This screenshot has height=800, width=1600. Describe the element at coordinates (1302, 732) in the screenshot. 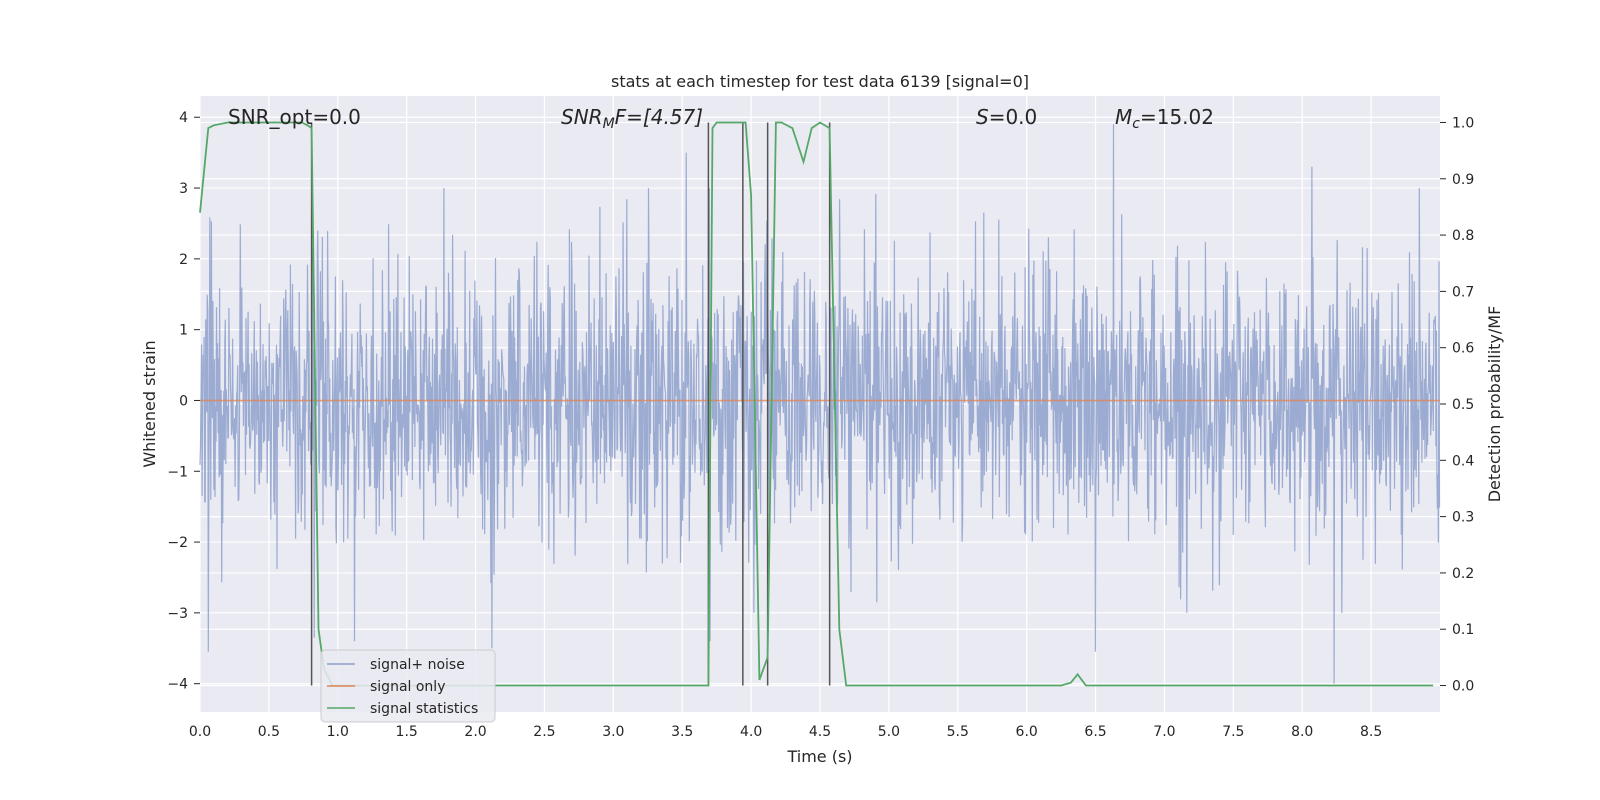

I see `x-tick-label: 8.0` at that location.